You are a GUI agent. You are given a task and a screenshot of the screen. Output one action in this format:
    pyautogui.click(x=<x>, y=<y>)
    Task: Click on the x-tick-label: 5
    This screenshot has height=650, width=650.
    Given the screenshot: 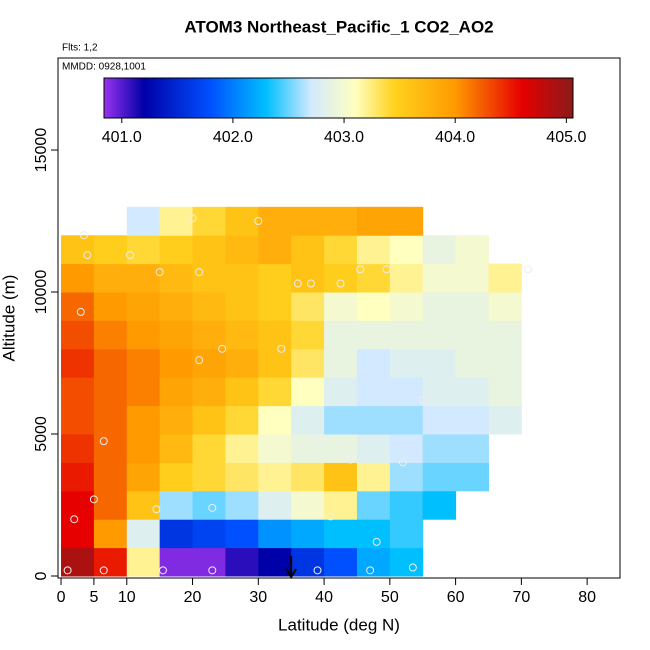 What is the action you would take?
    pyautogui.click(x=93, y=597)
    